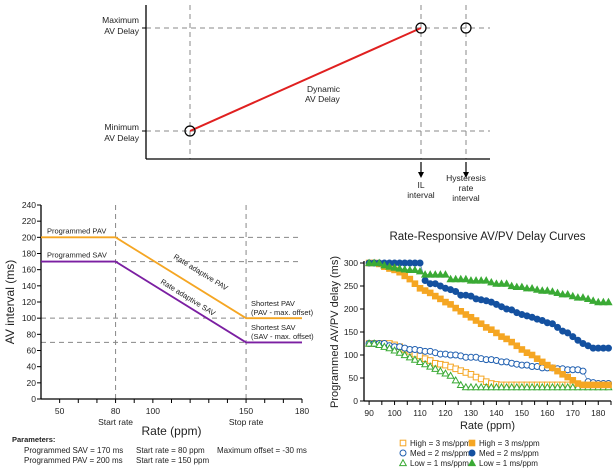  Describe the element at coordinates (488, 305) in the screenshot. I see `series-filled-circle` at that location.